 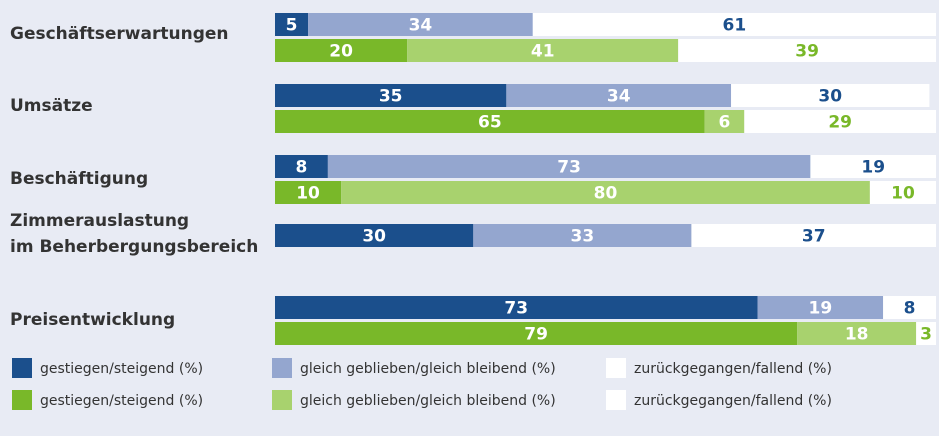 I want to click on value-label: 41, so click(x=543, y=52).